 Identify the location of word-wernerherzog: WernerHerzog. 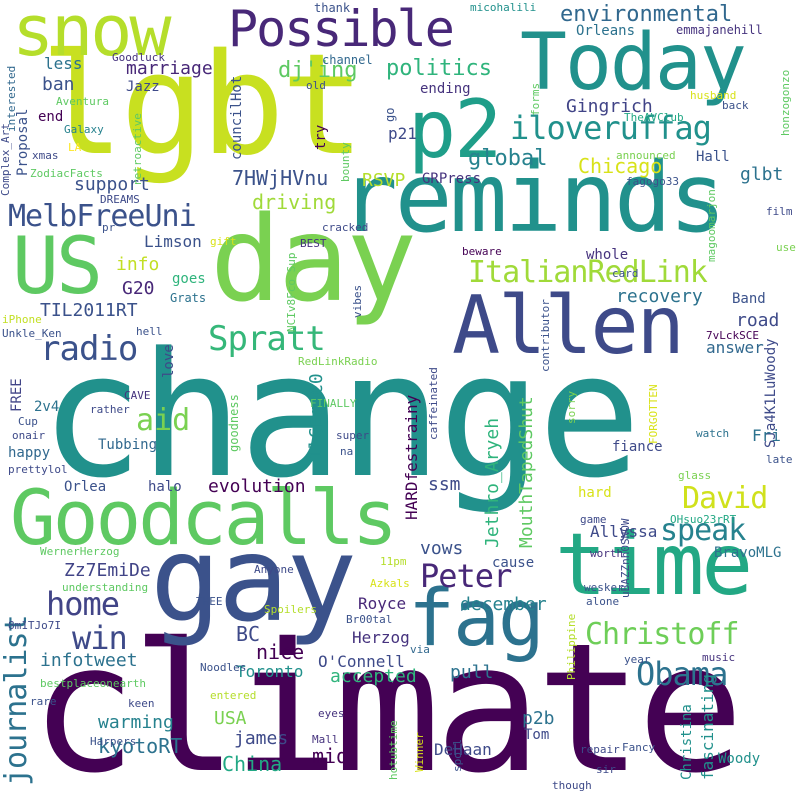
(80, 551).